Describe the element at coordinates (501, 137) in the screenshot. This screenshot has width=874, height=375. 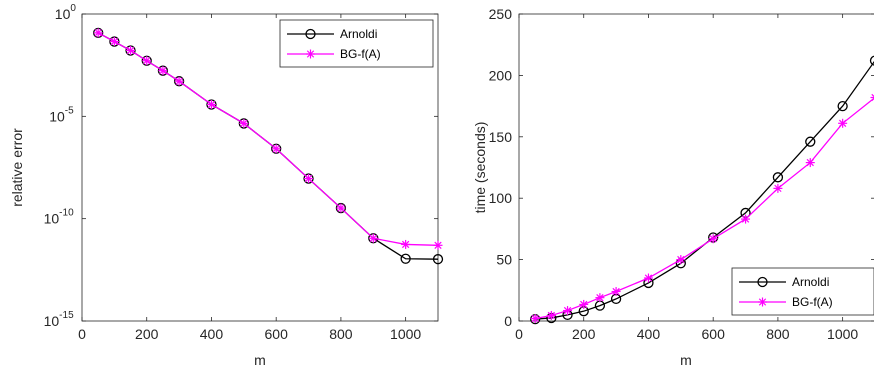
I see `y-tick-label: 150` at that location.